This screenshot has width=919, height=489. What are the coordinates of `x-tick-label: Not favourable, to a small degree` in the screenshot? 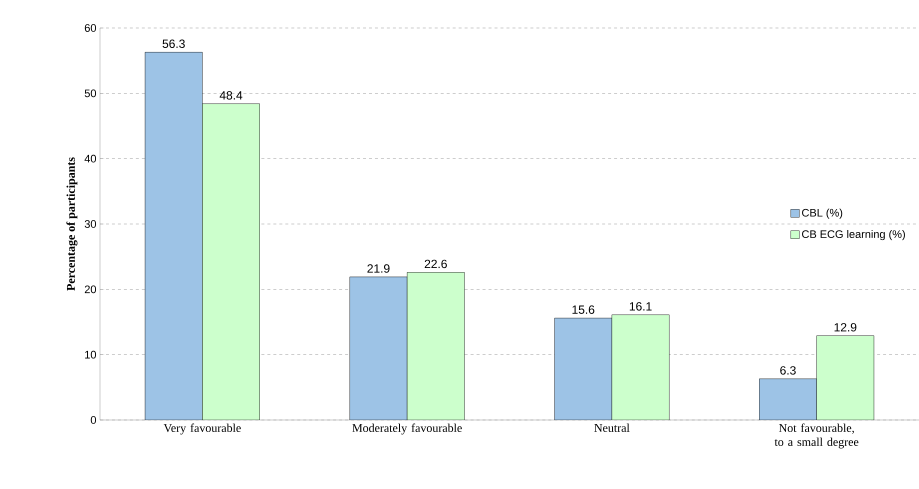 It's located at (816, 436).